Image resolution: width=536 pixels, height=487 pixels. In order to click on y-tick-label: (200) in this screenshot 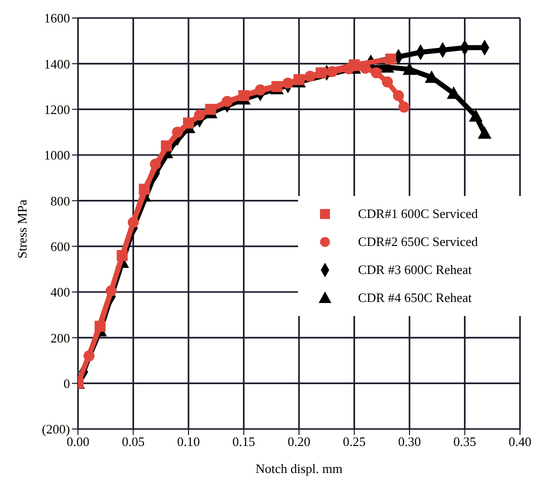, I will do `click(56, 429)`.